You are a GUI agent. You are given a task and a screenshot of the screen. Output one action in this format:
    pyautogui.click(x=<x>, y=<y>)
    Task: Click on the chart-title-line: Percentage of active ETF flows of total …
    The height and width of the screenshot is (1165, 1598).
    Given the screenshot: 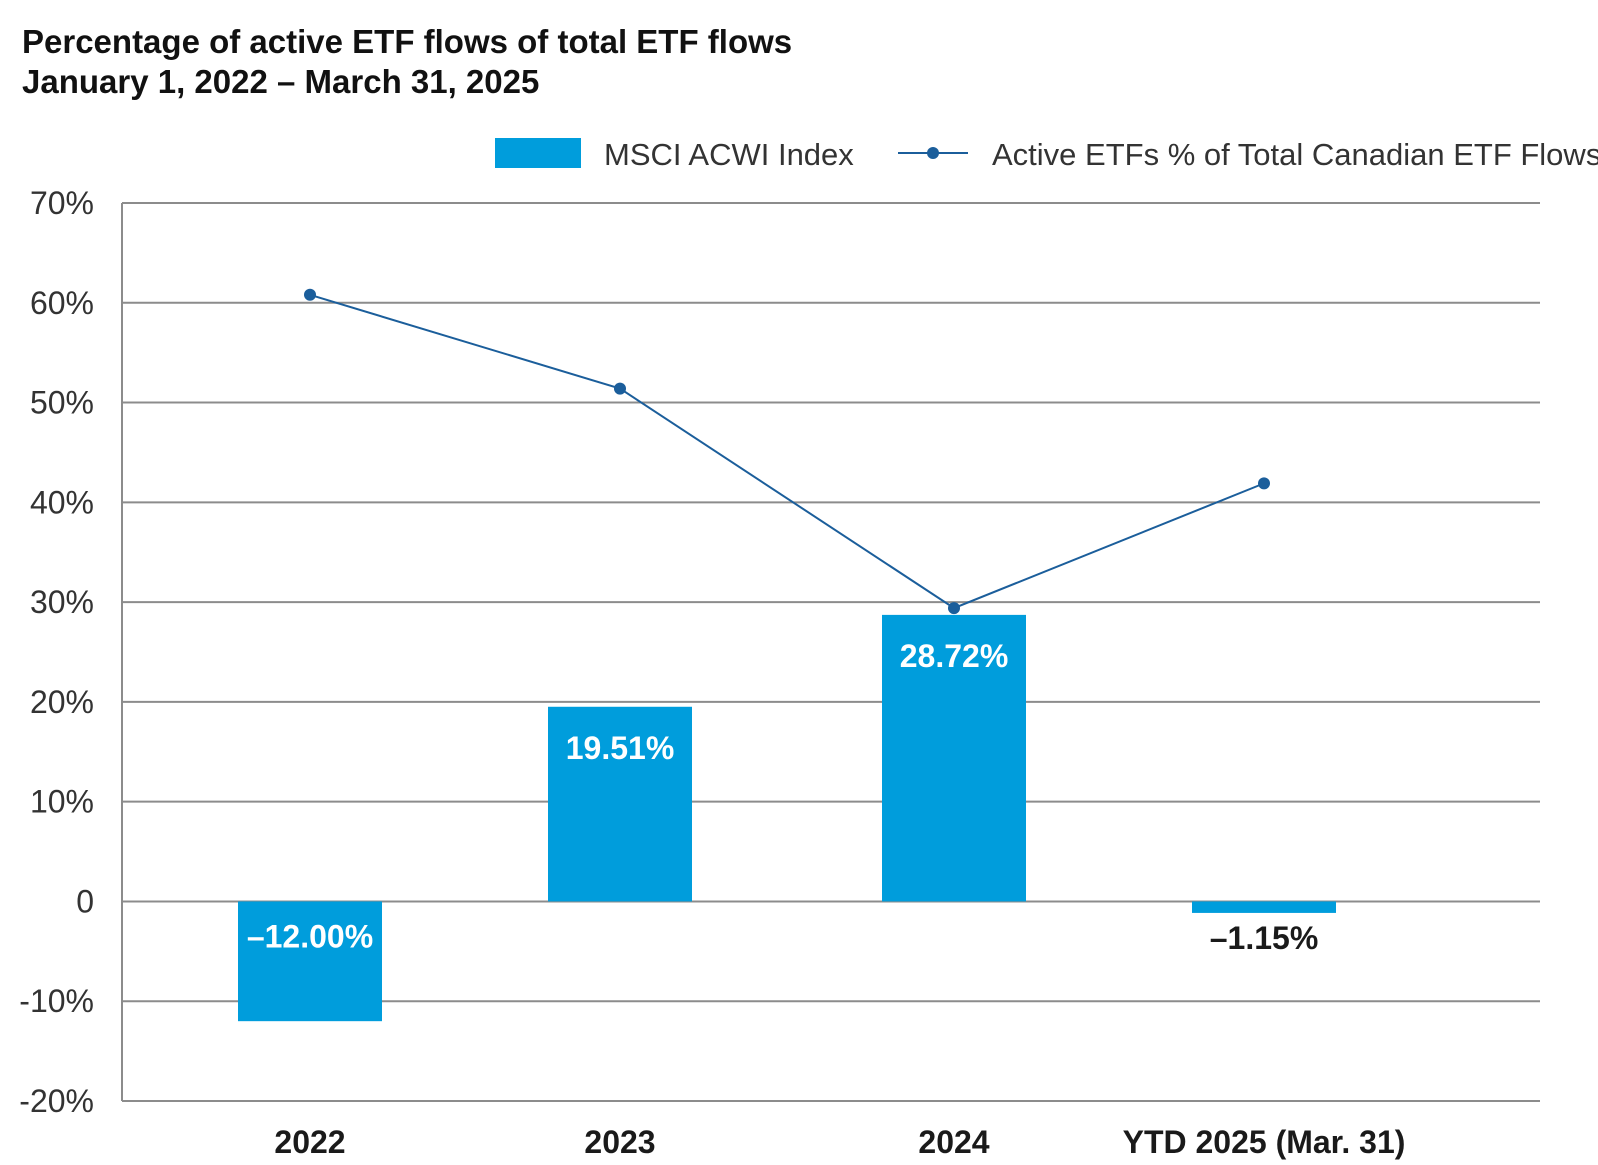 What is the action you would take?
    pyautogui.click(x=407, y=41)
    